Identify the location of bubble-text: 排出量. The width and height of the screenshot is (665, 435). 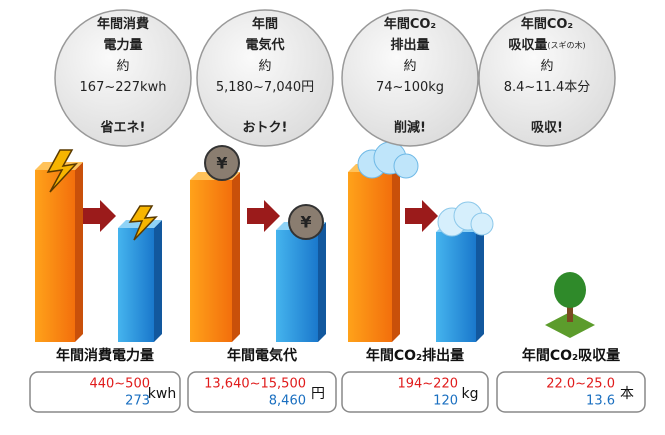
(409, 45).